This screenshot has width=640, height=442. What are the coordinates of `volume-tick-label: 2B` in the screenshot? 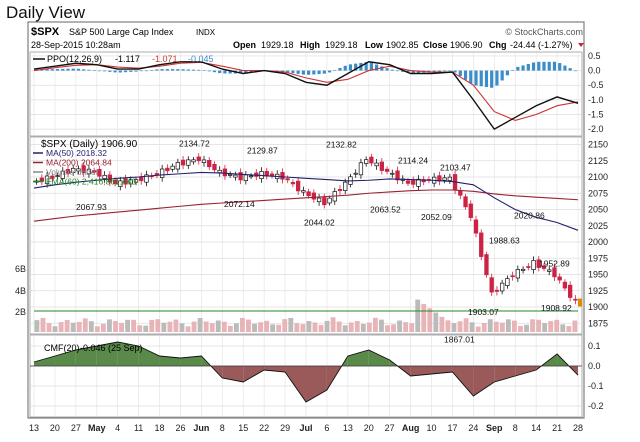 It's located at (20, 312).